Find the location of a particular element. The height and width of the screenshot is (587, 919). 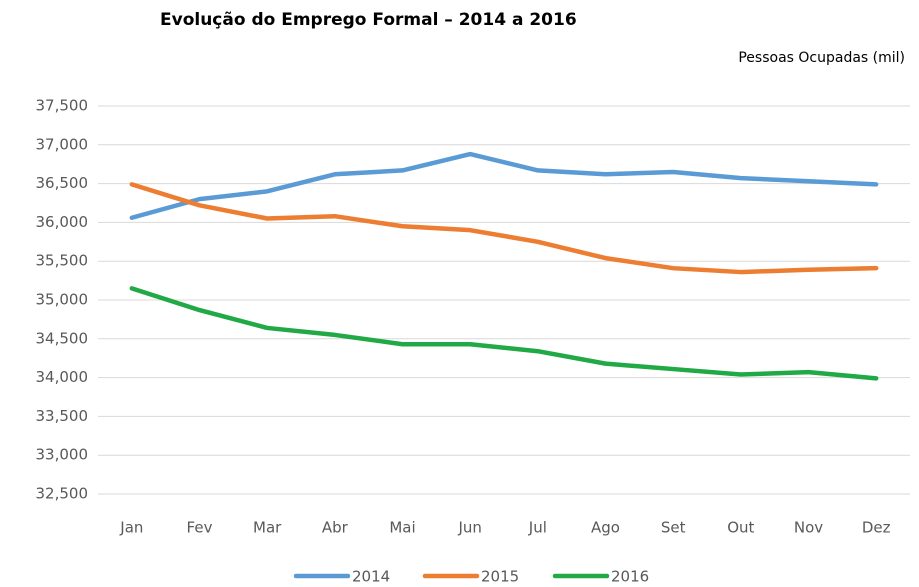

y-tick-label: 33,500 is located at coordinates (62, 416).